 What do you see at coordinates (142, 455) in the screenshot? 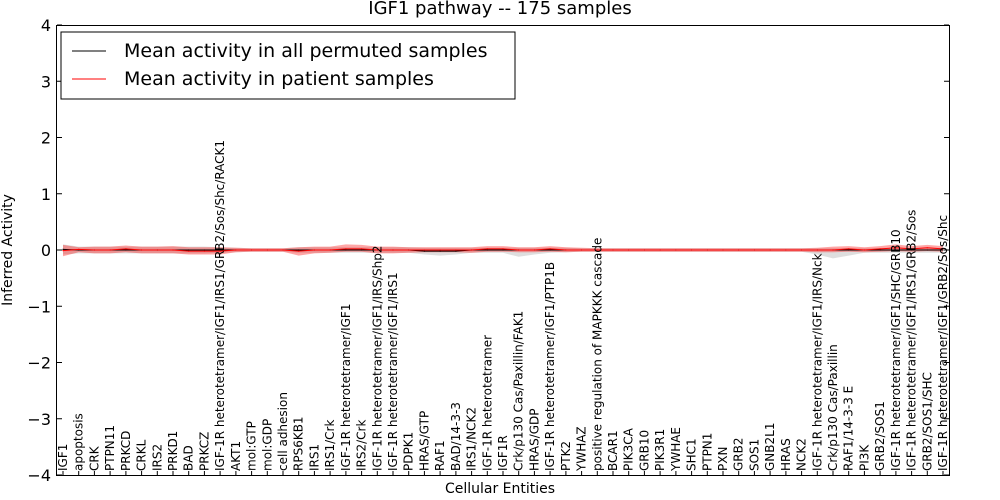
I see `x-tick-label: CRKL` at bounding box center [142, 455].